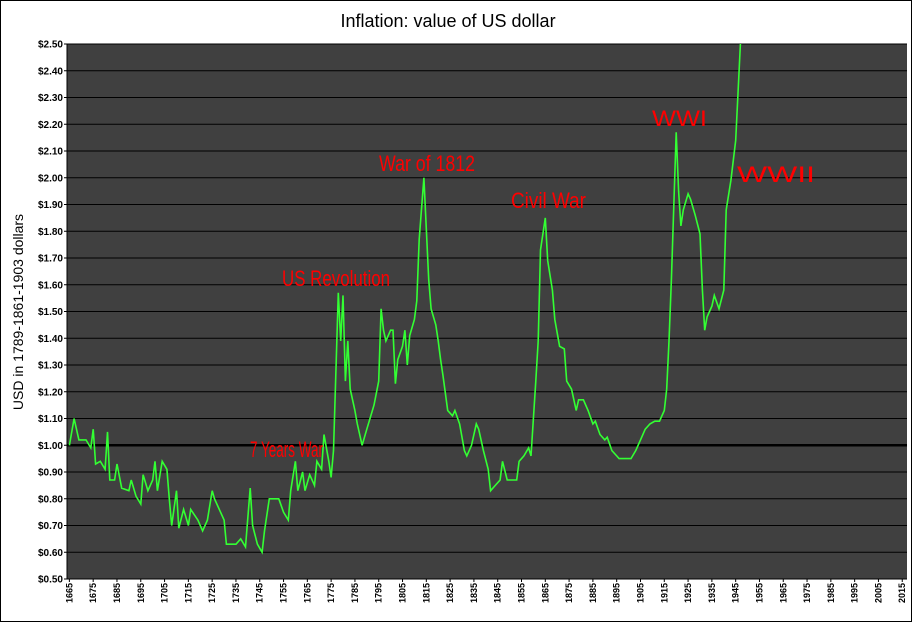  I want to click on x-tick-label: 1805, so click(403, 593).